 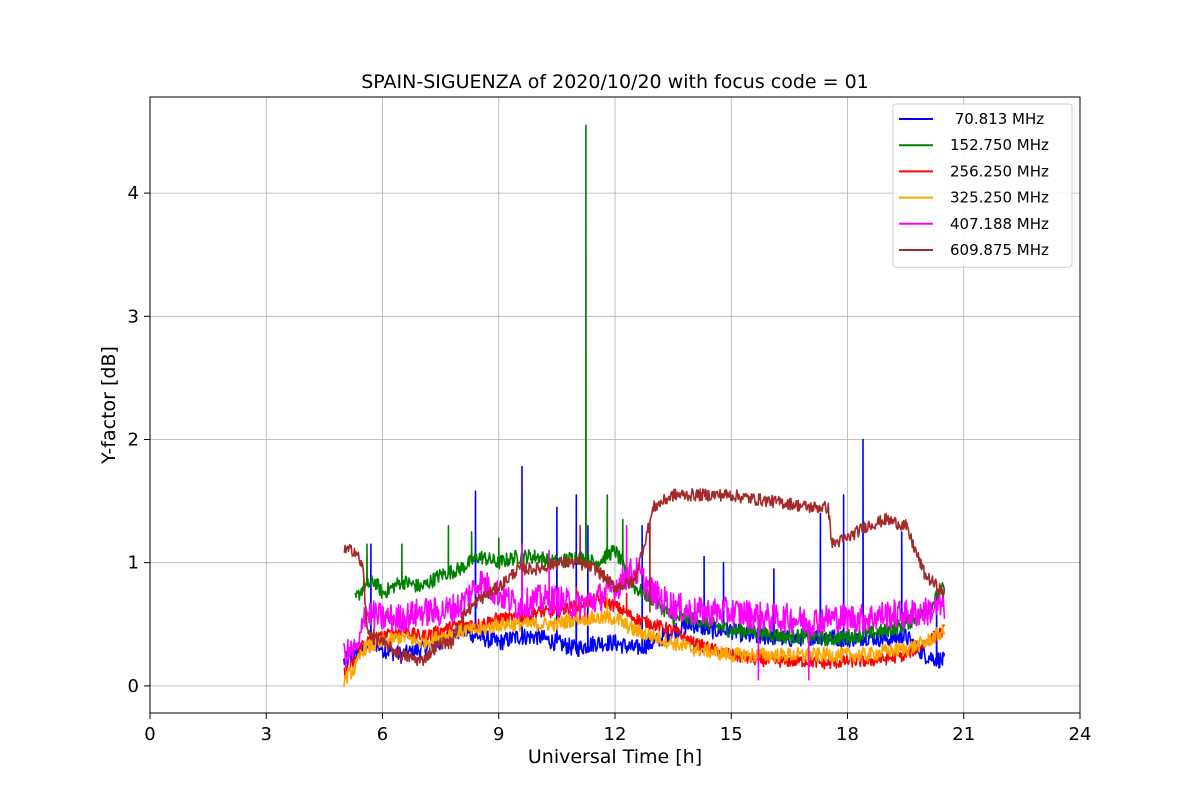 What do you see at coordinates (133, 686) in the screenshot?
I see `y-tick-label: 0` at bounding box center [133, 686].